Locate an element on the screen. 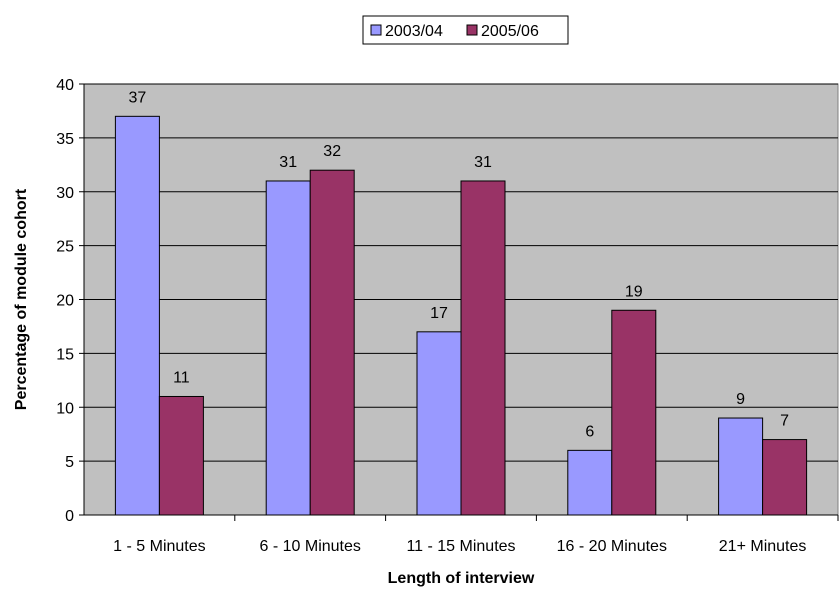 This screenshot has height=590, width=839. data-label: 9 is located at coordinates (740, 399).